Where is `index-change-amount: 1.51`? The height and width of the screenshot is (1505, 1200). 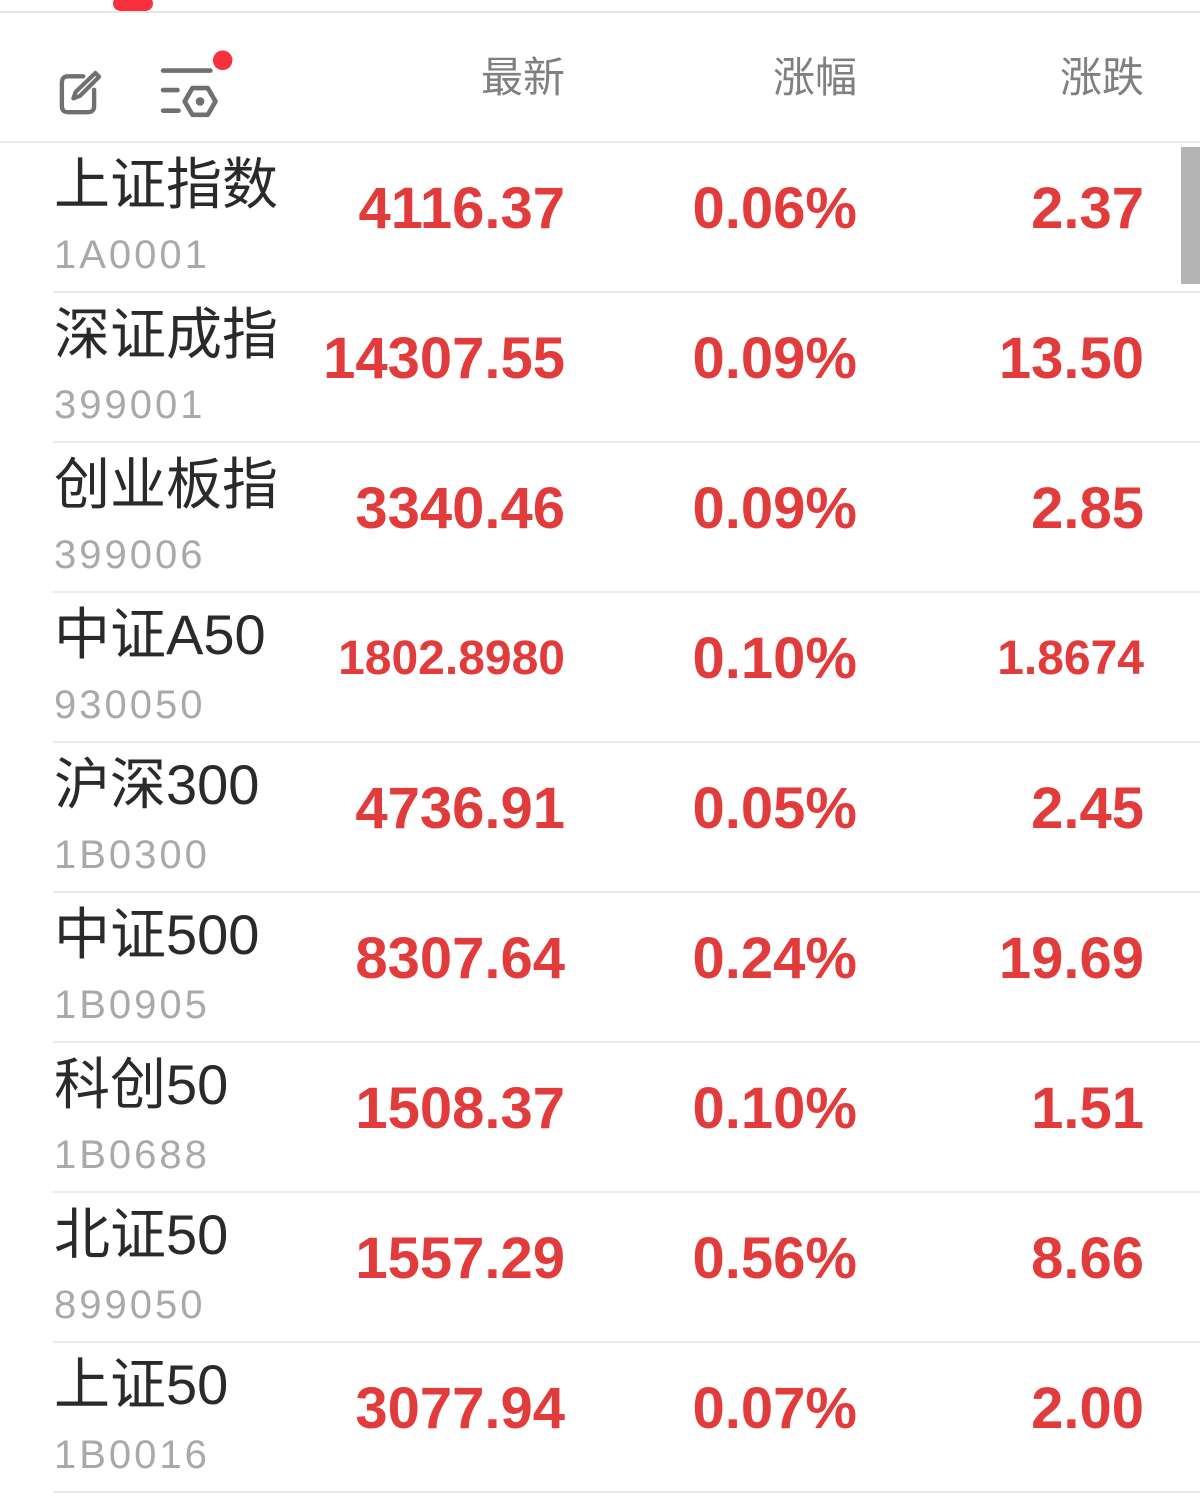 index-change-amount: 1.51 is located at coordinates (1087, 1108).